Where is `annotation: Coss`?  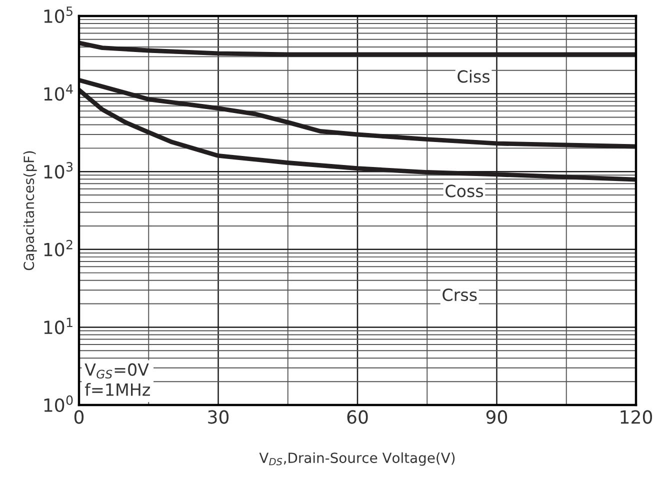
annotation: Coss is located at coordinates (465, 191).